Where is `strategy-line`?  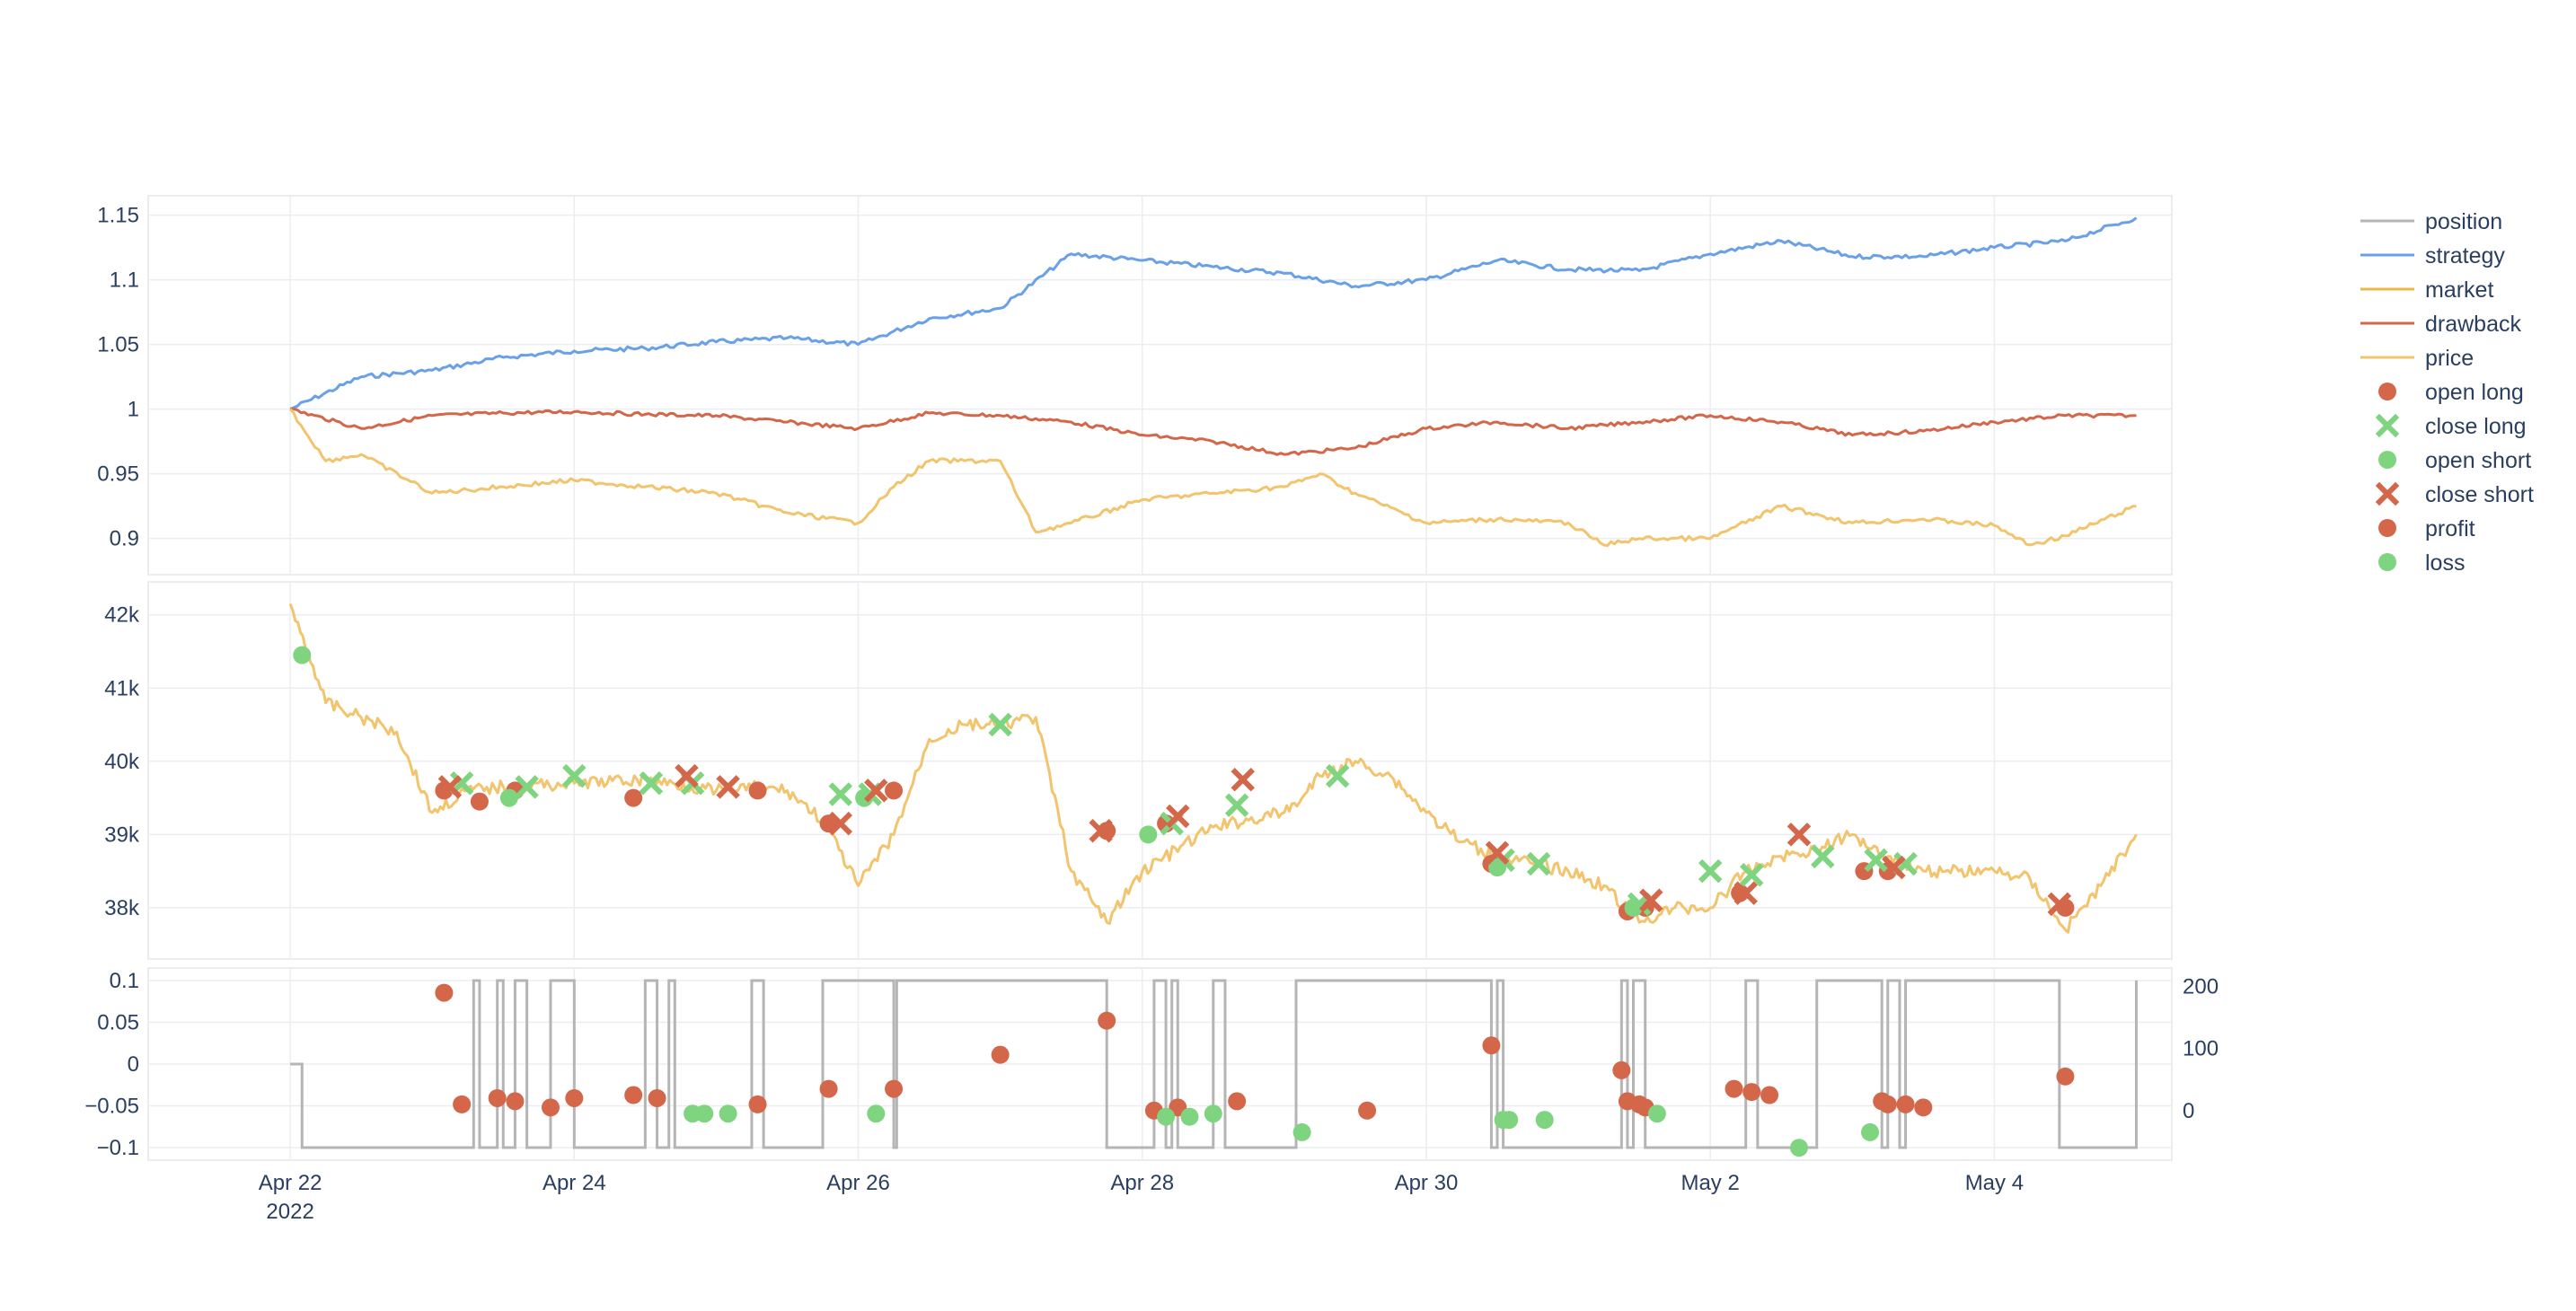
strategy-line is located at coordinates (1213, 313).